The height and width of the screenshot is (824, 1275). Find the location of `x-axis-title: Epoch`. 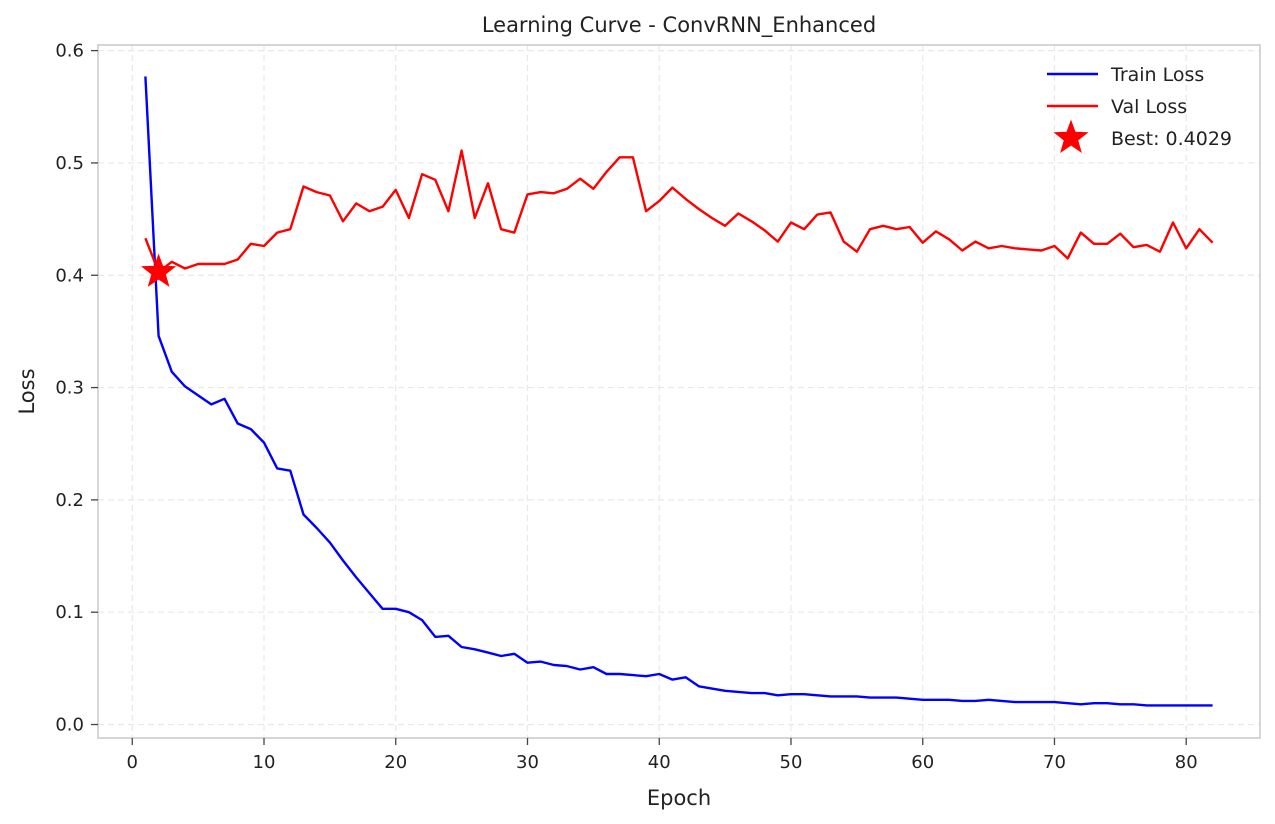

x-axis-title: Epoch is located at coordinates (679, 798).